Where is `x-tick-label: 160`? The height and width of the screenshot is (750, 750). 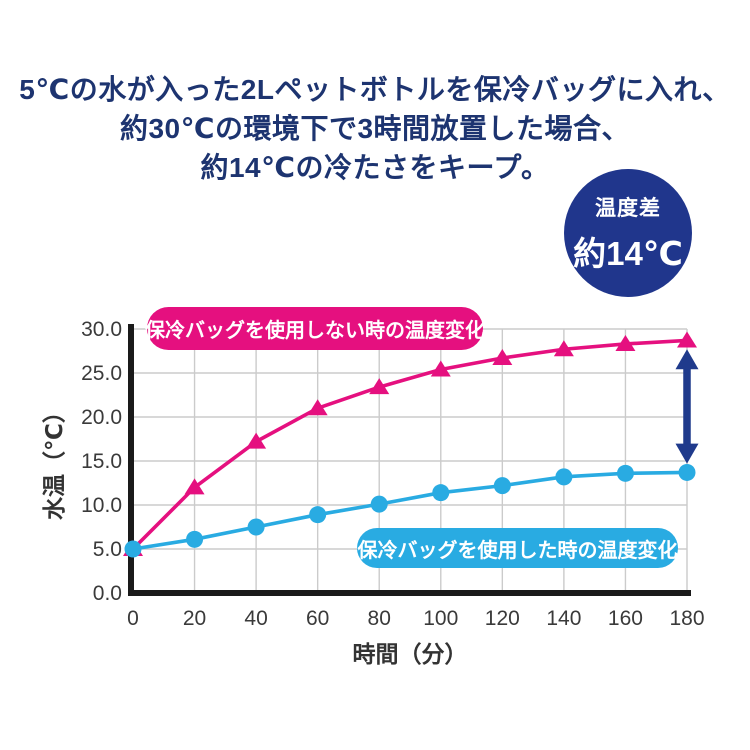
x-tick-label: 160 is located at coordinates (625, 618).